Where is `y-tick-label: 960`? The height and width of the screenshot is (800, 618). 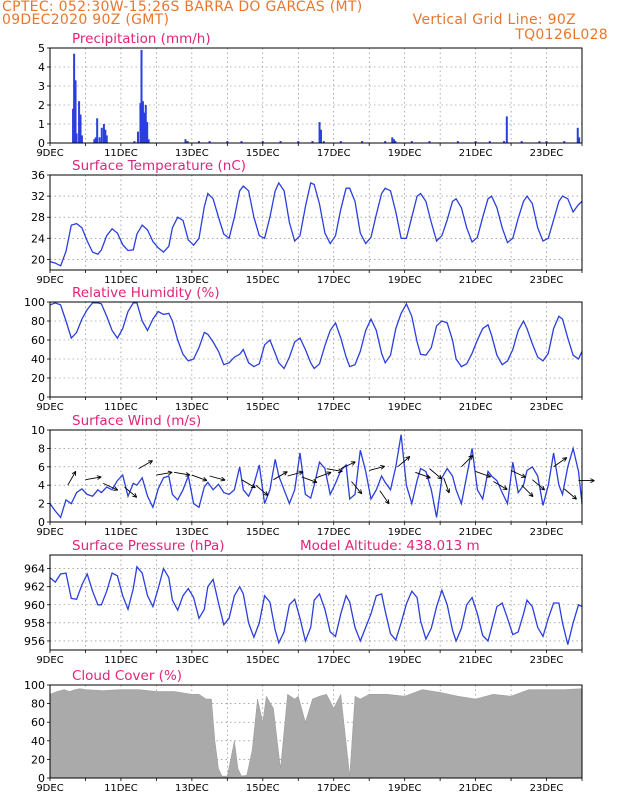
y-tick-label: 960 is located at coordinates (34, 605).